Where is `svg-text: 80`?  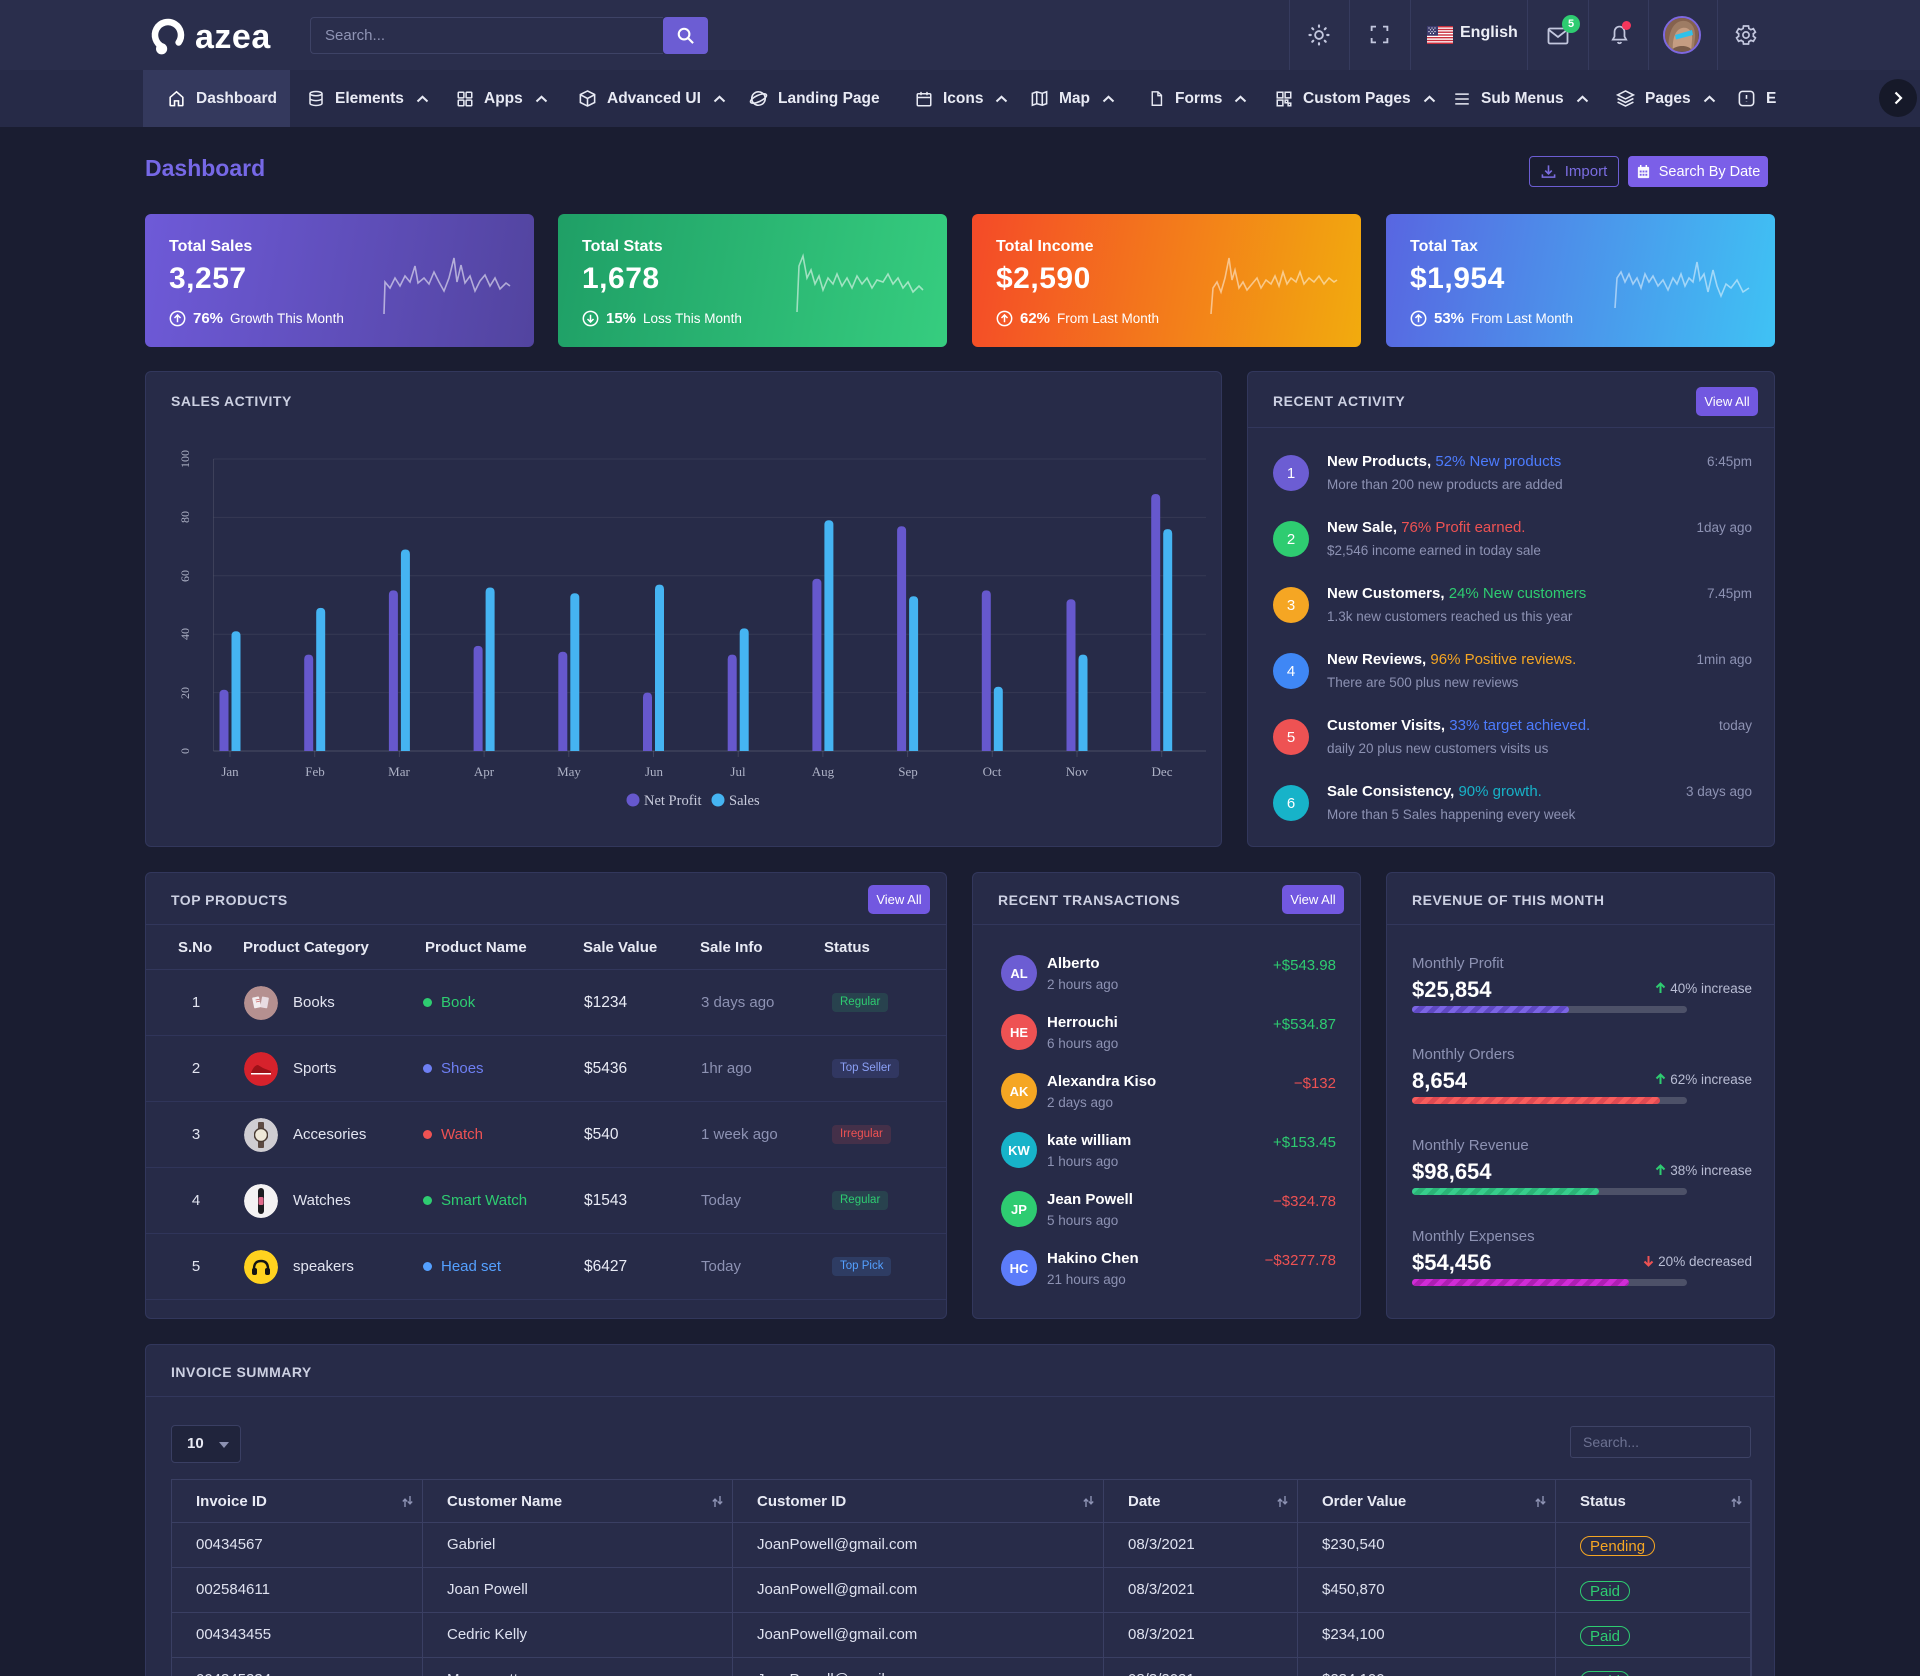 svg-text: 80 is located at coordinates (185, 517).